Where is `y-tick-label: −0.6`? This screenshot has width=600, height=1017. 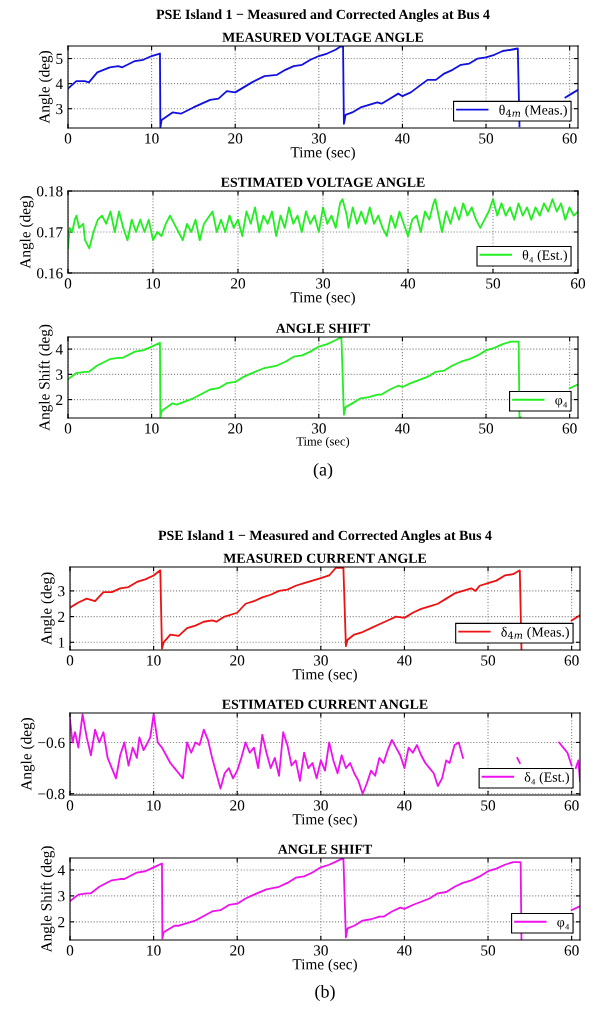
y-tick-label: −0.6 is located at coordinates (51, 742).